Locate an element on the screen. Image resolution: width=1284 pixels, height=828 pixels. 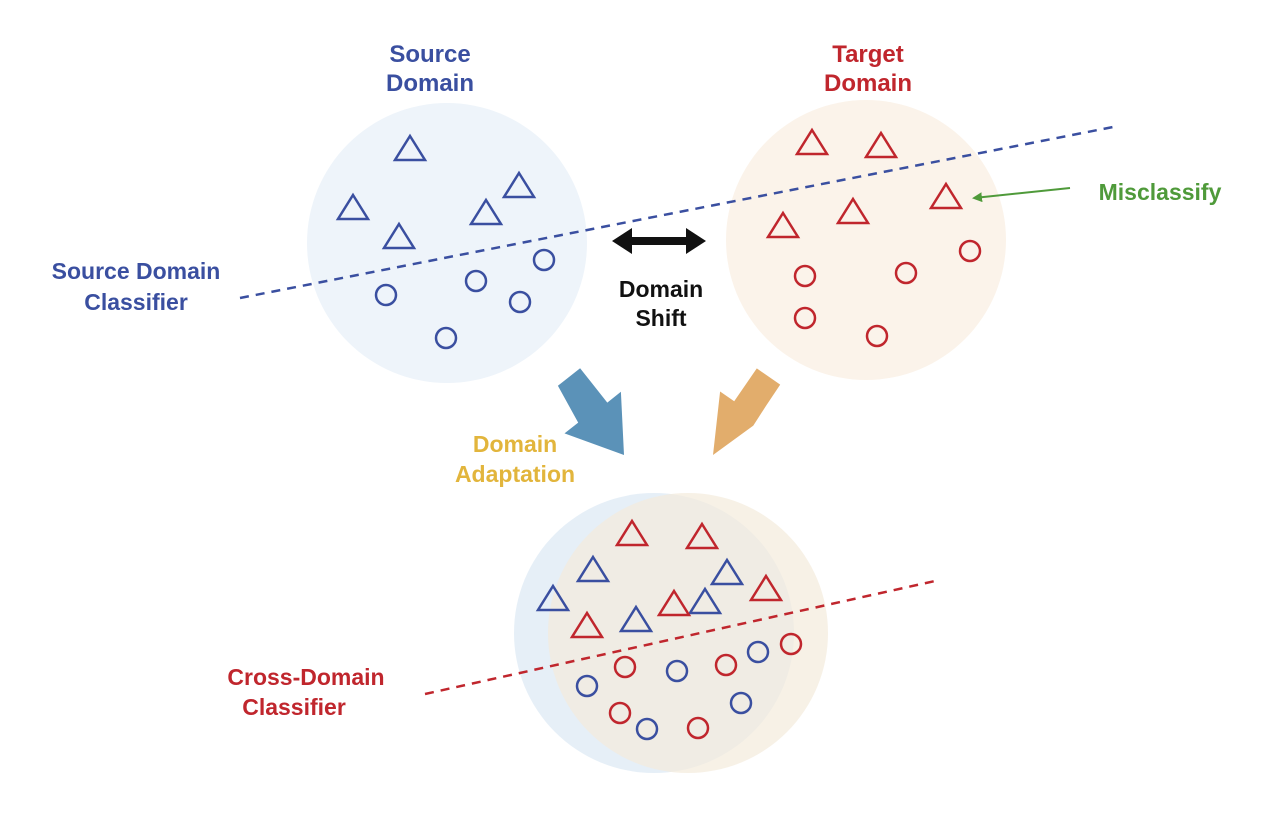
source-domain-region is located at coordinates (447, 243).